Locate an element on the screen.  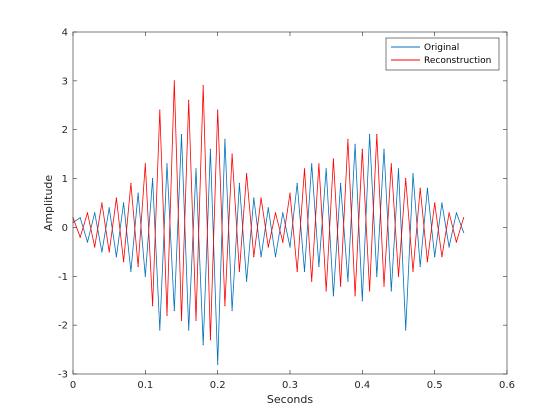
y-tick-label: -2 is located at coordinates (63, 326).